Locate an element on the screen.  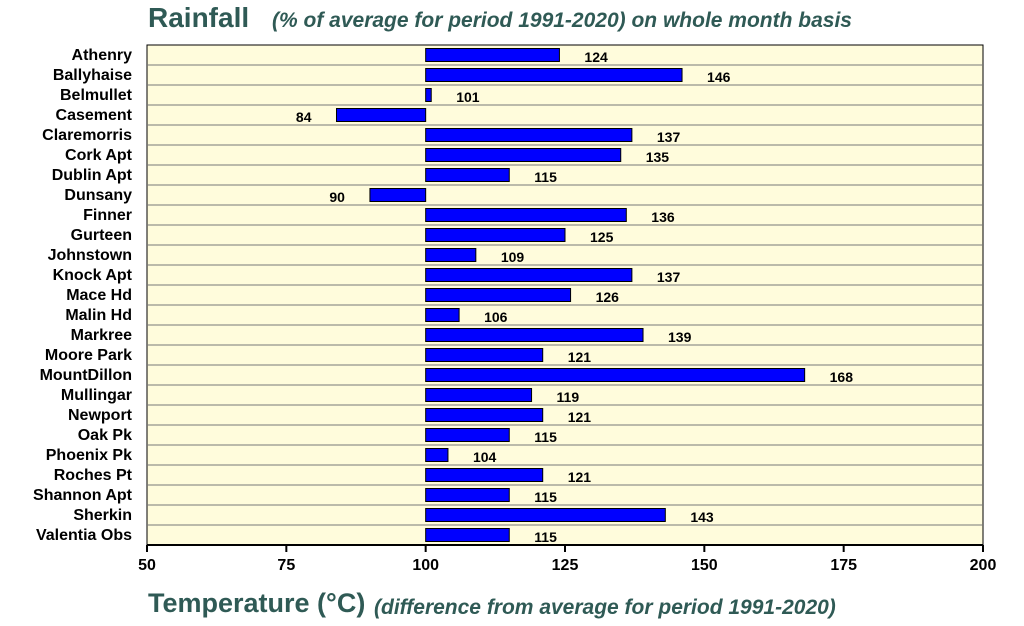
category-label: Roches Pt is located at coordinates (93, 475).